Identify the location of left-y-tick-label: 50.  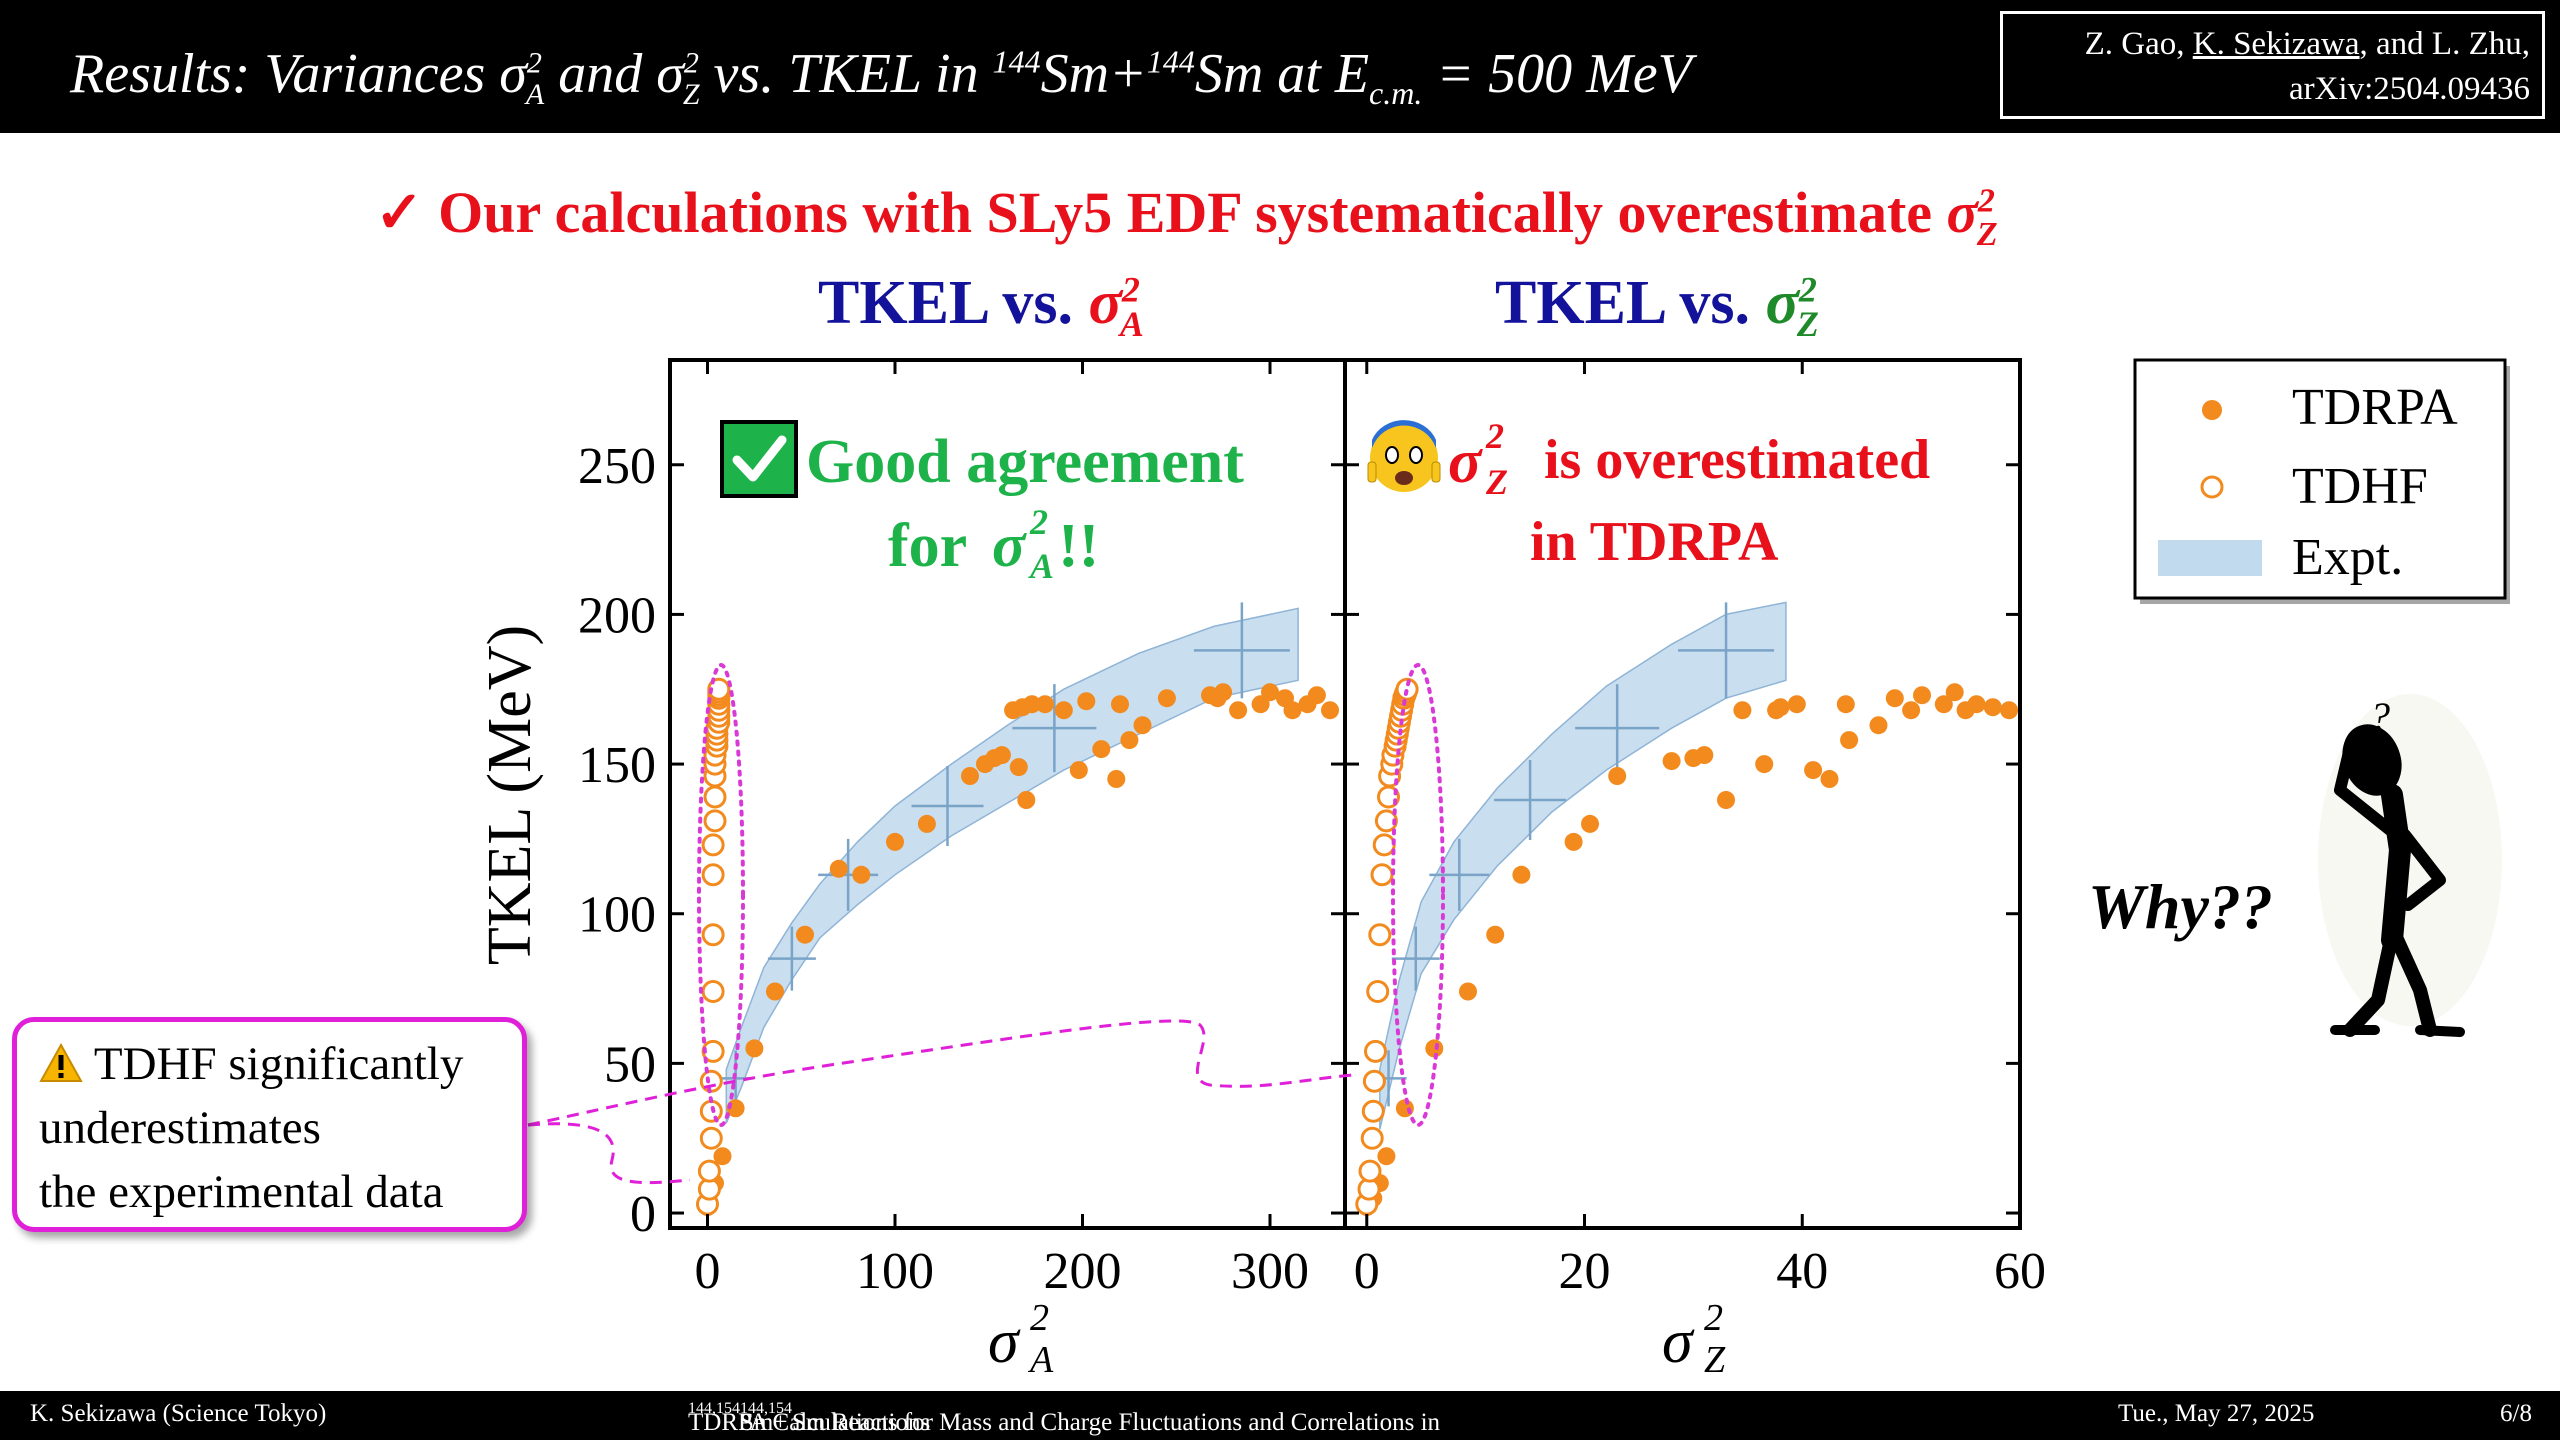
(630, 1064).